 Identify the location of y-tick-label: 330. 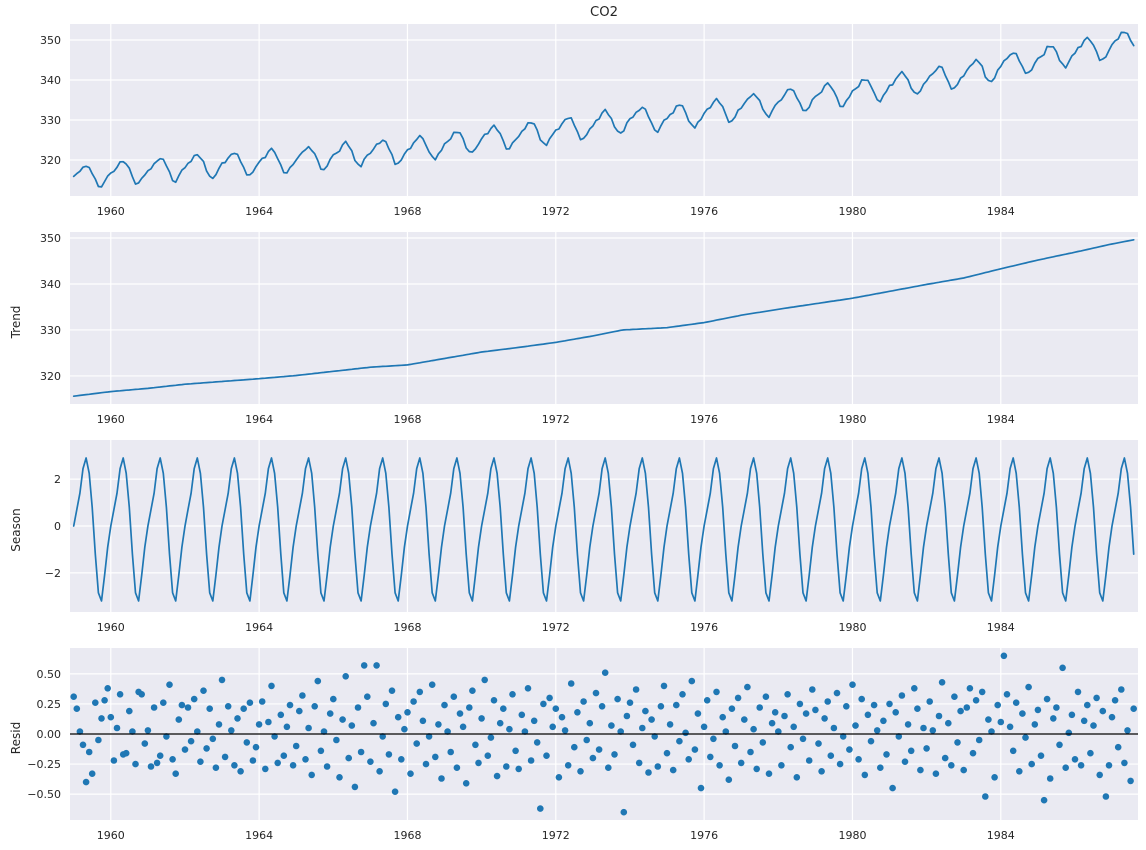
(50, 330).